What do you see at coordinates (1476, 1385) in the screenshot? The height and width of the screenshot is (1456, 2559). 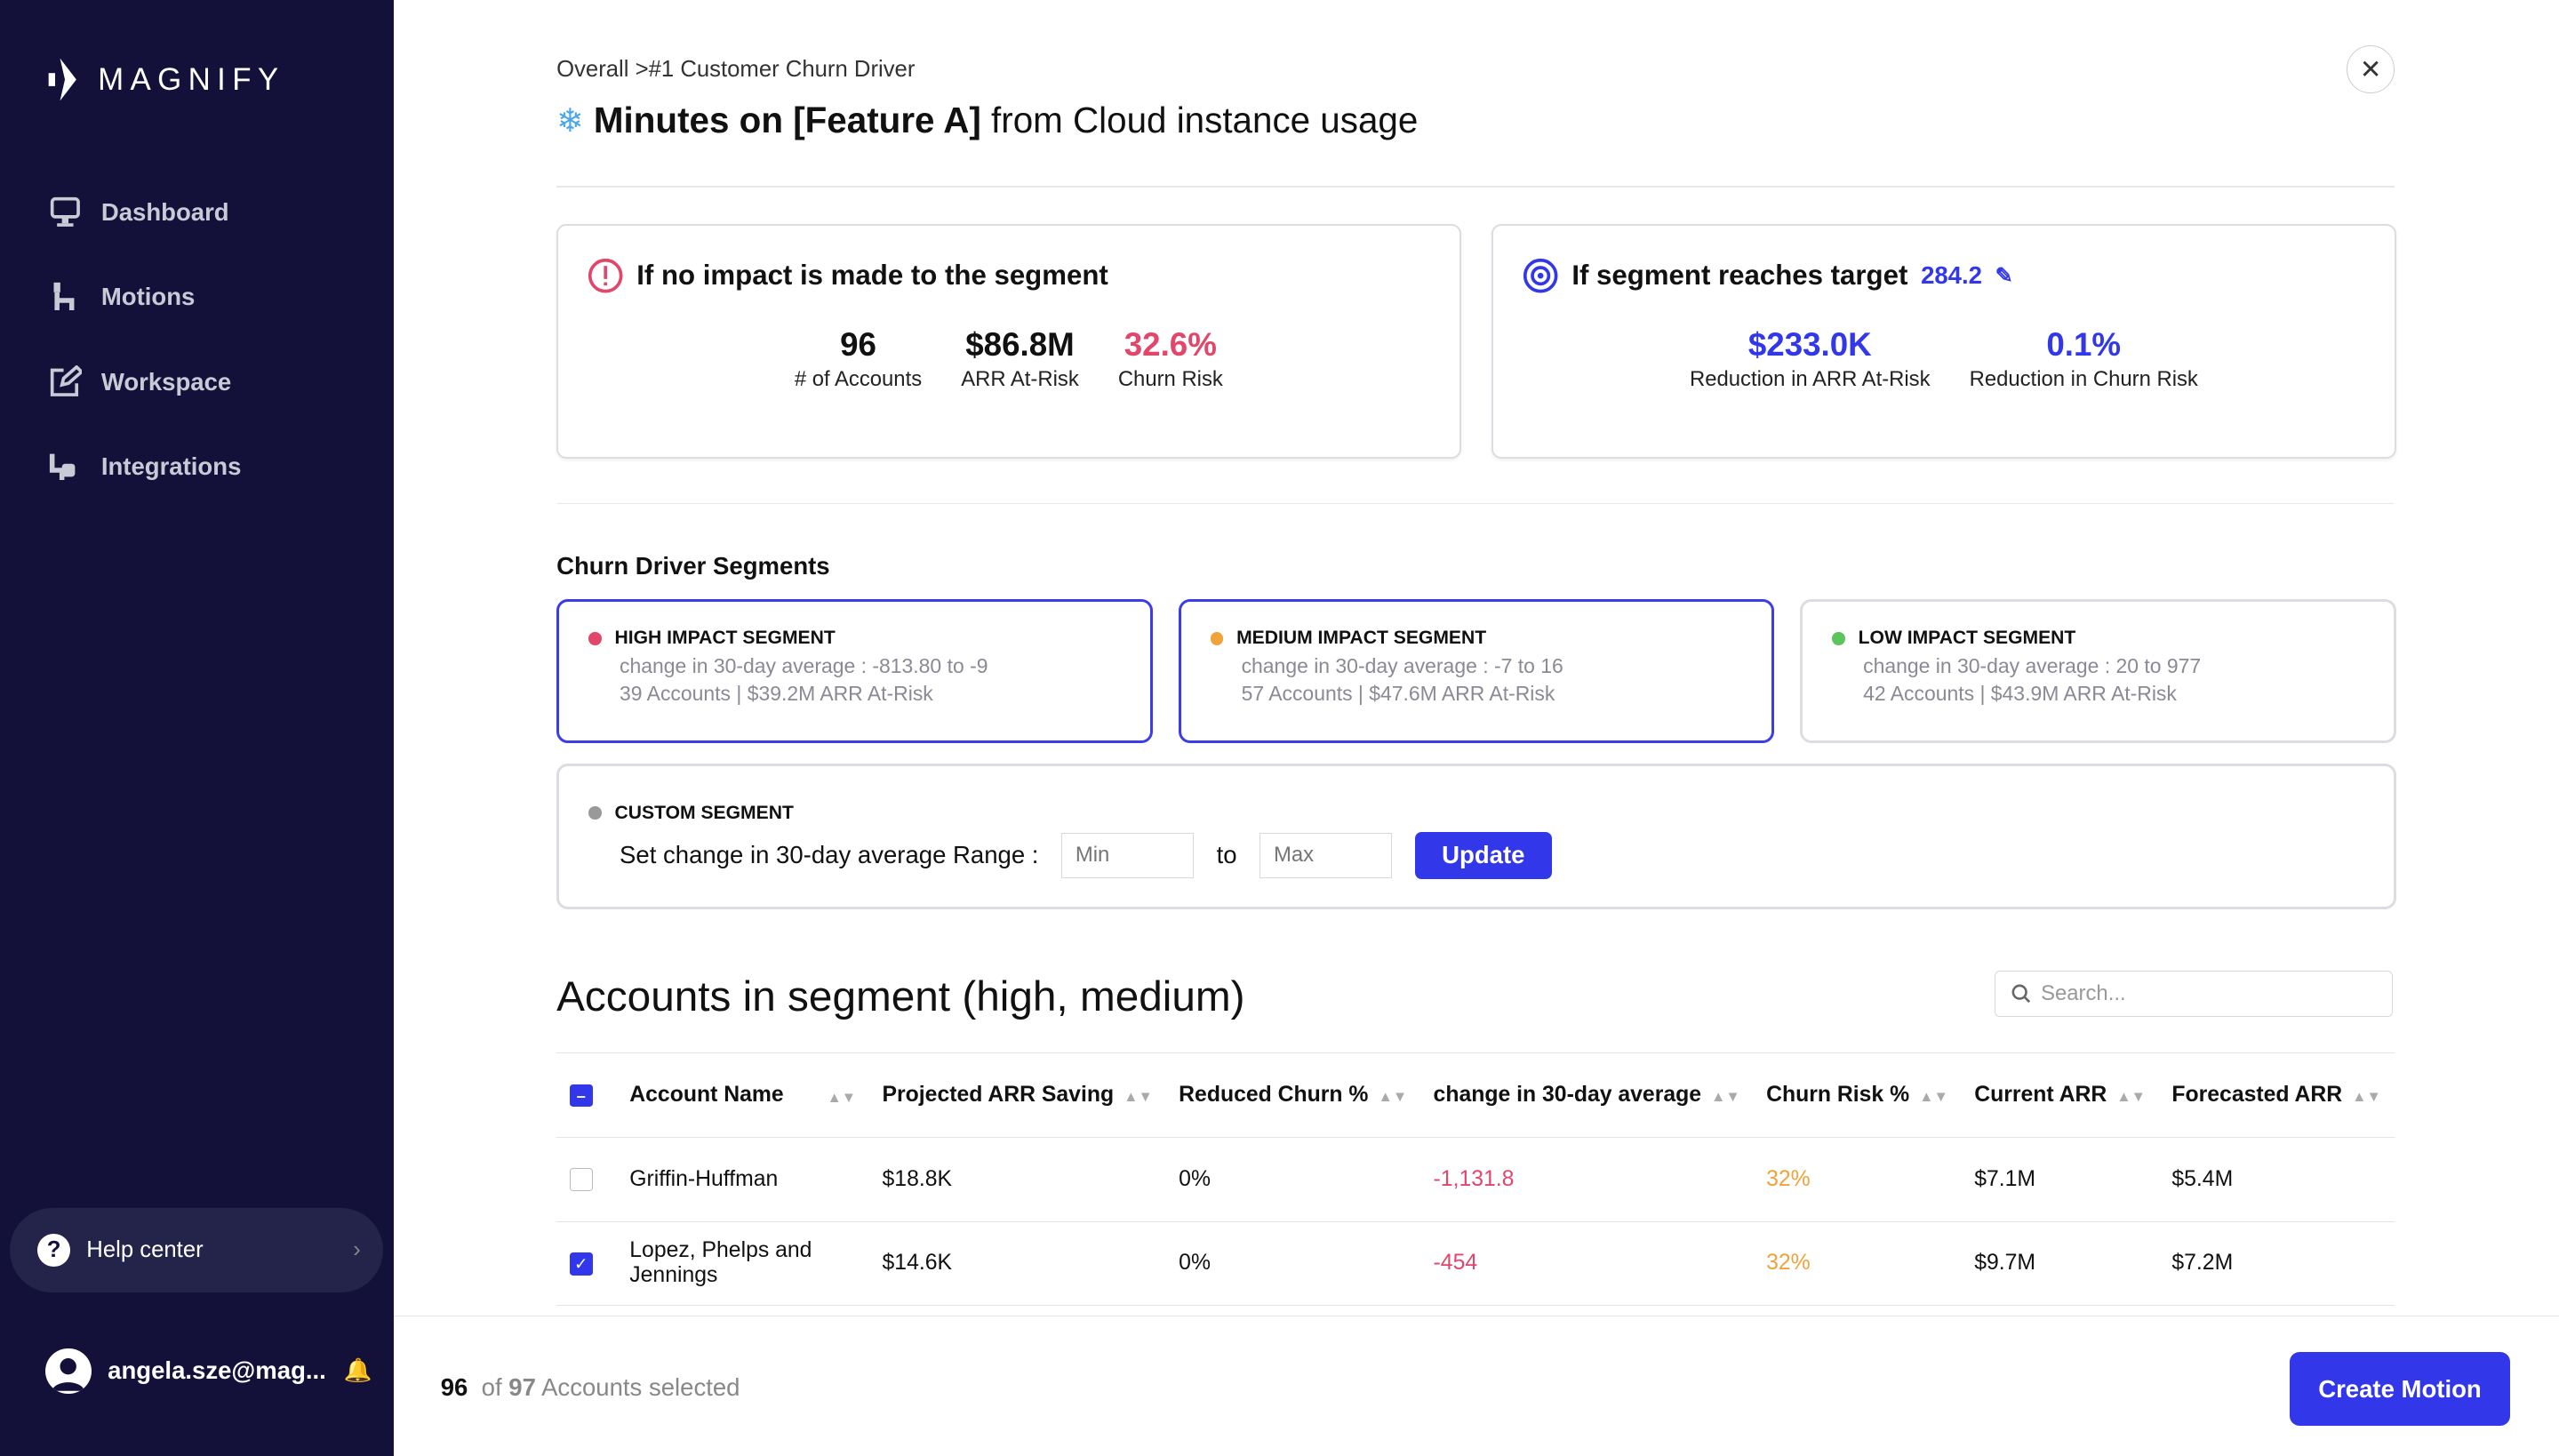 I see `footer-bar: 96 of 97 Accounts selected Create Motion` at bounding box center [1476, 1385].